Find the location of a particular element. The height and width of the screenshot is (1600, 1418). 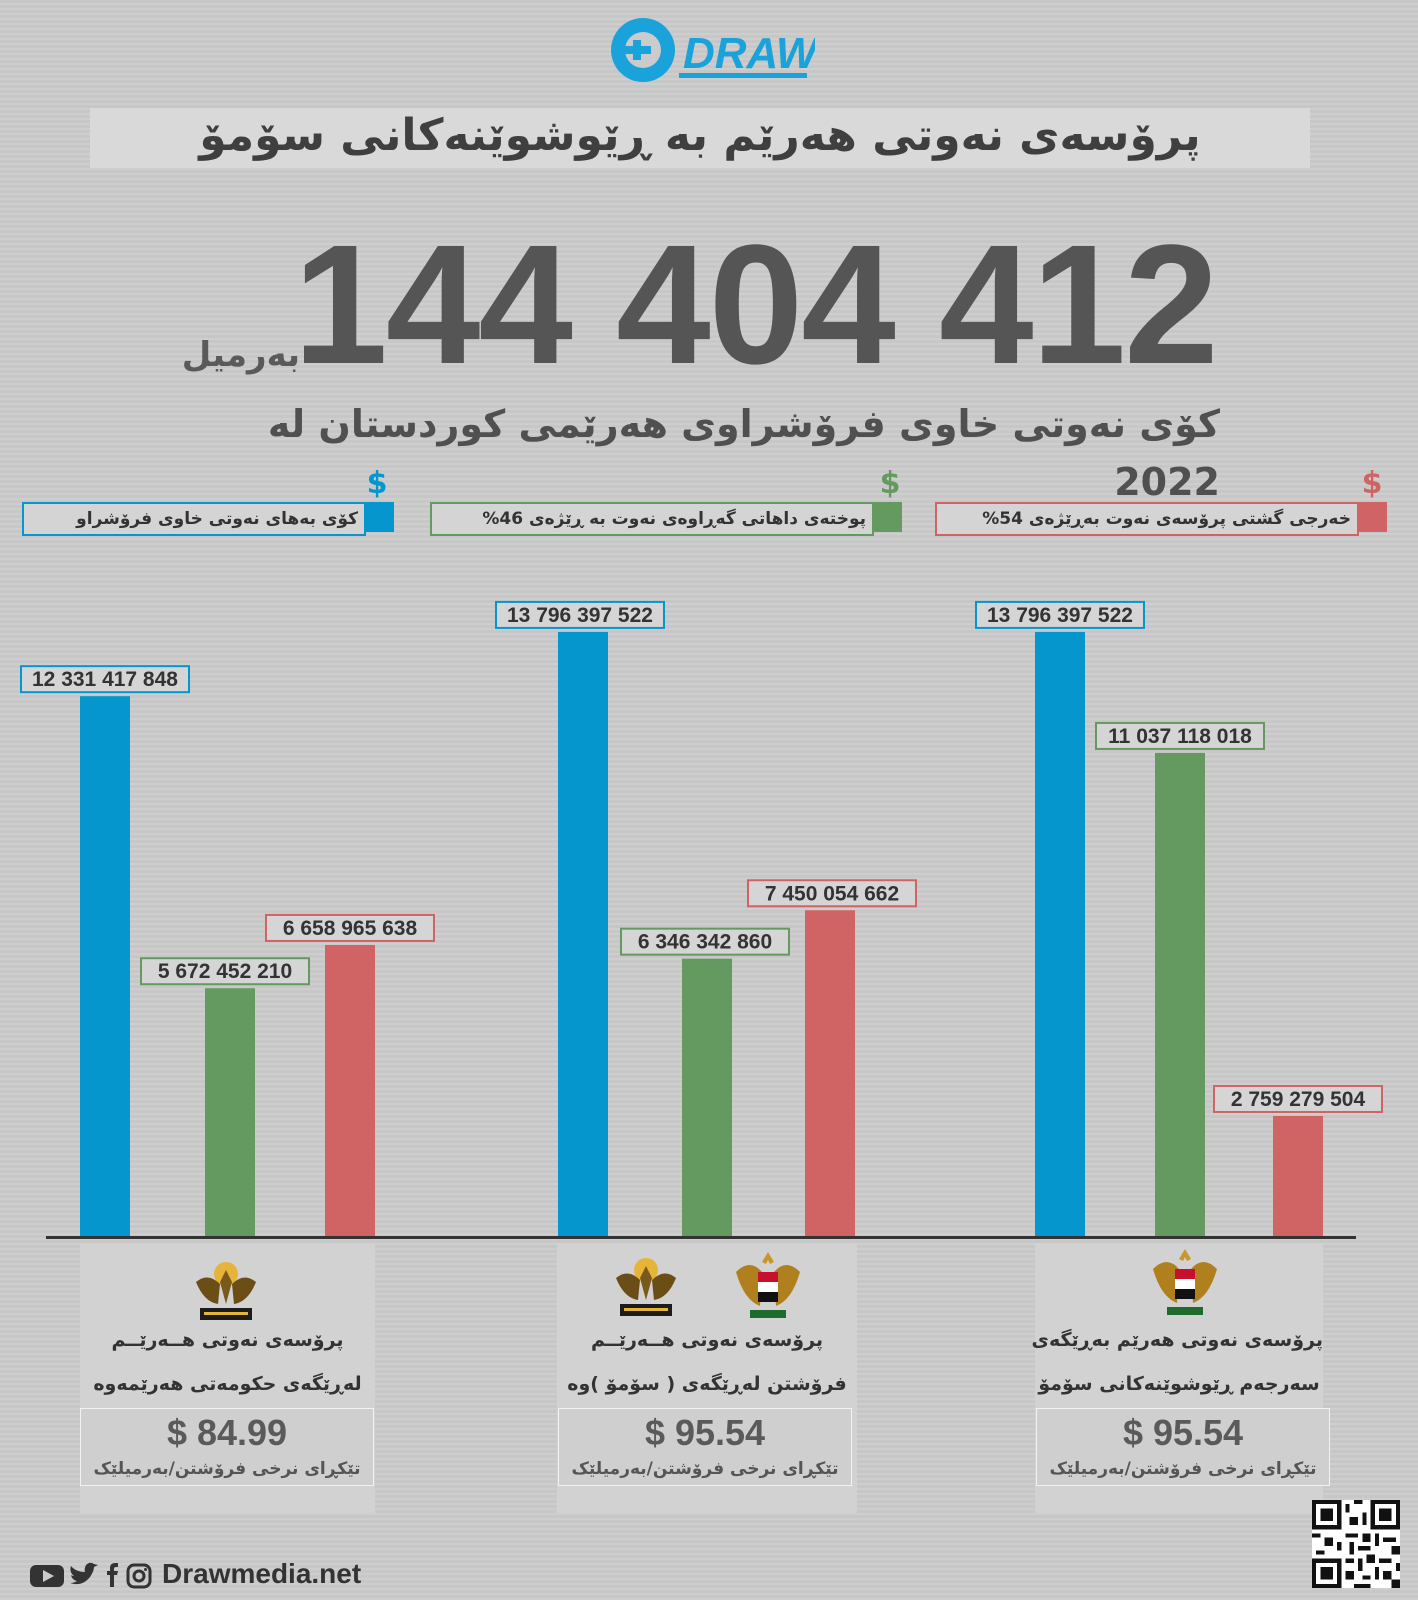

data-label: 2 759 279 504 is located at coordinates (1298, 1099).